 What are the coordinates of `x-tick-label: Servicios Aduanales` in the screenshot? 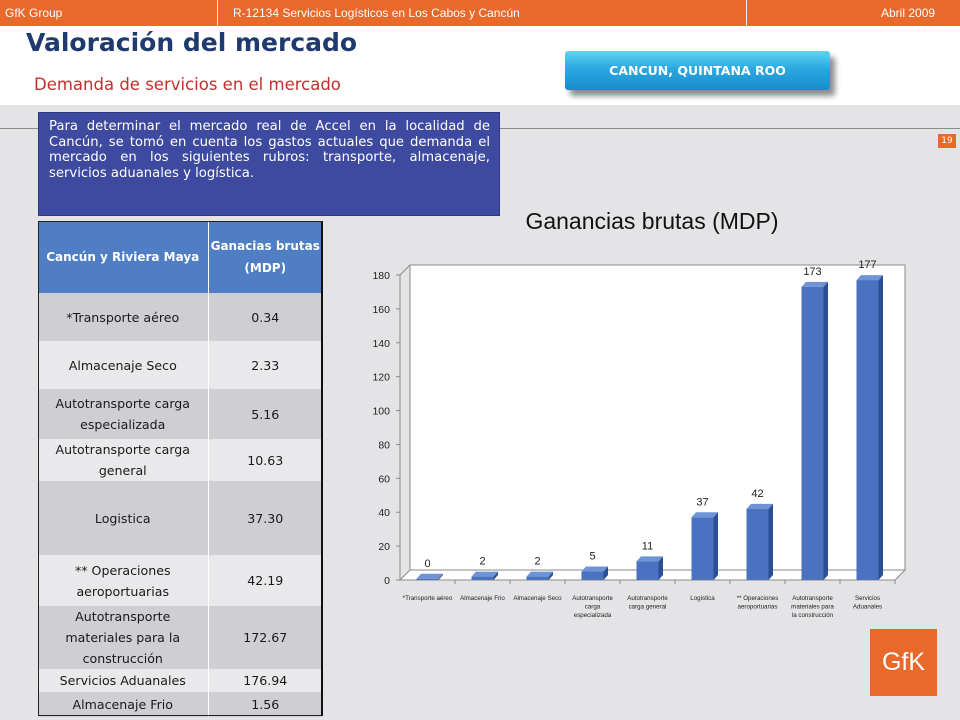 It's located at (867, 603).